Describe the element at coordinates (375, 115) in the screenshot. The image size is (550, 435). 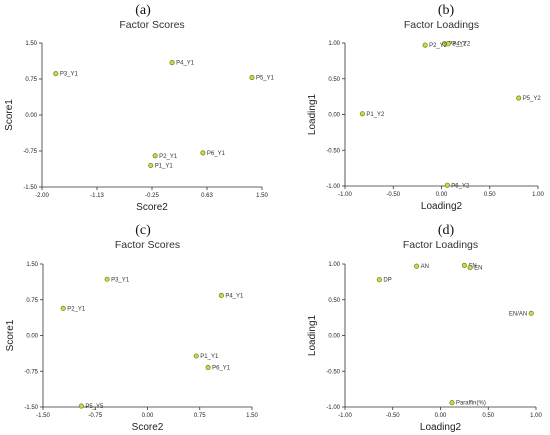
I see `point-label: P1_Y2` at that location.